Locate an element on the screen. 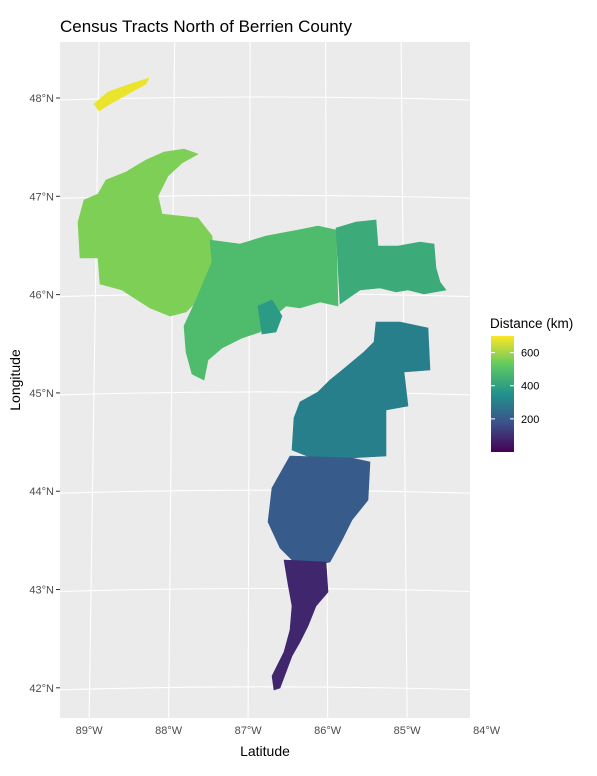 The height and width of the screenshot is (776, 597). legend-tick-label: 400 is located at coordinates (530, 387).